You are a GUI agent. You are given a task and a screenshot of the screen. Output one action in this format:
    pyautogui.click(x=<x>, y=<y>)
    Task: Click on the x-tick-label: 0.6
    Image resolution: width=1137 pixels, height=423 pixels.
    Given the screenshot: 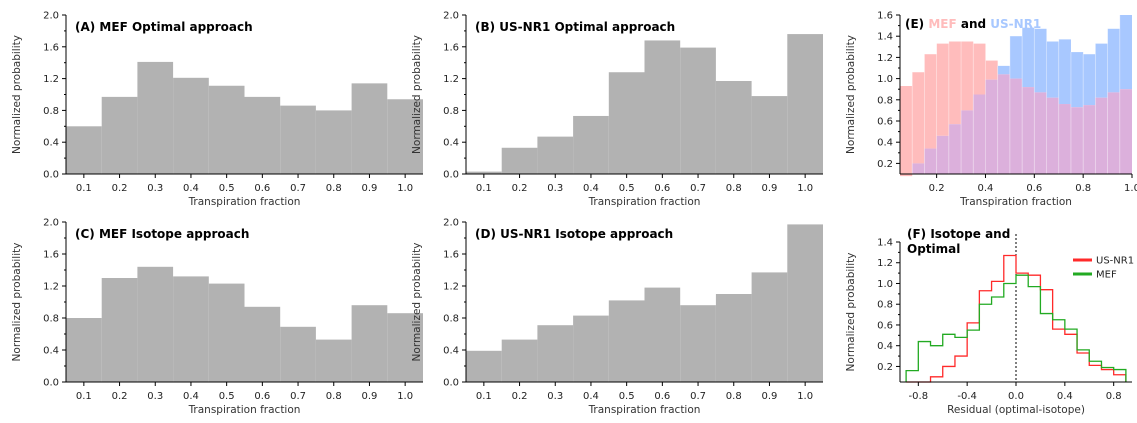 What is the action you would take?
    pyautogui.click(x=662, y=396)
    